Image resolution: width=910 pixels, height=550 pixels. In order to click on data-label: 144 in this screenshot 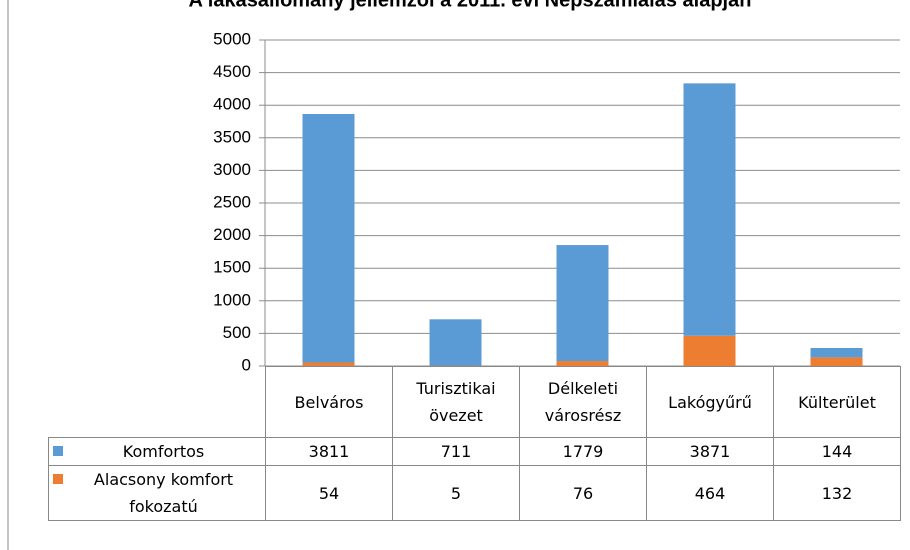, I will do `click(837, 451)`.